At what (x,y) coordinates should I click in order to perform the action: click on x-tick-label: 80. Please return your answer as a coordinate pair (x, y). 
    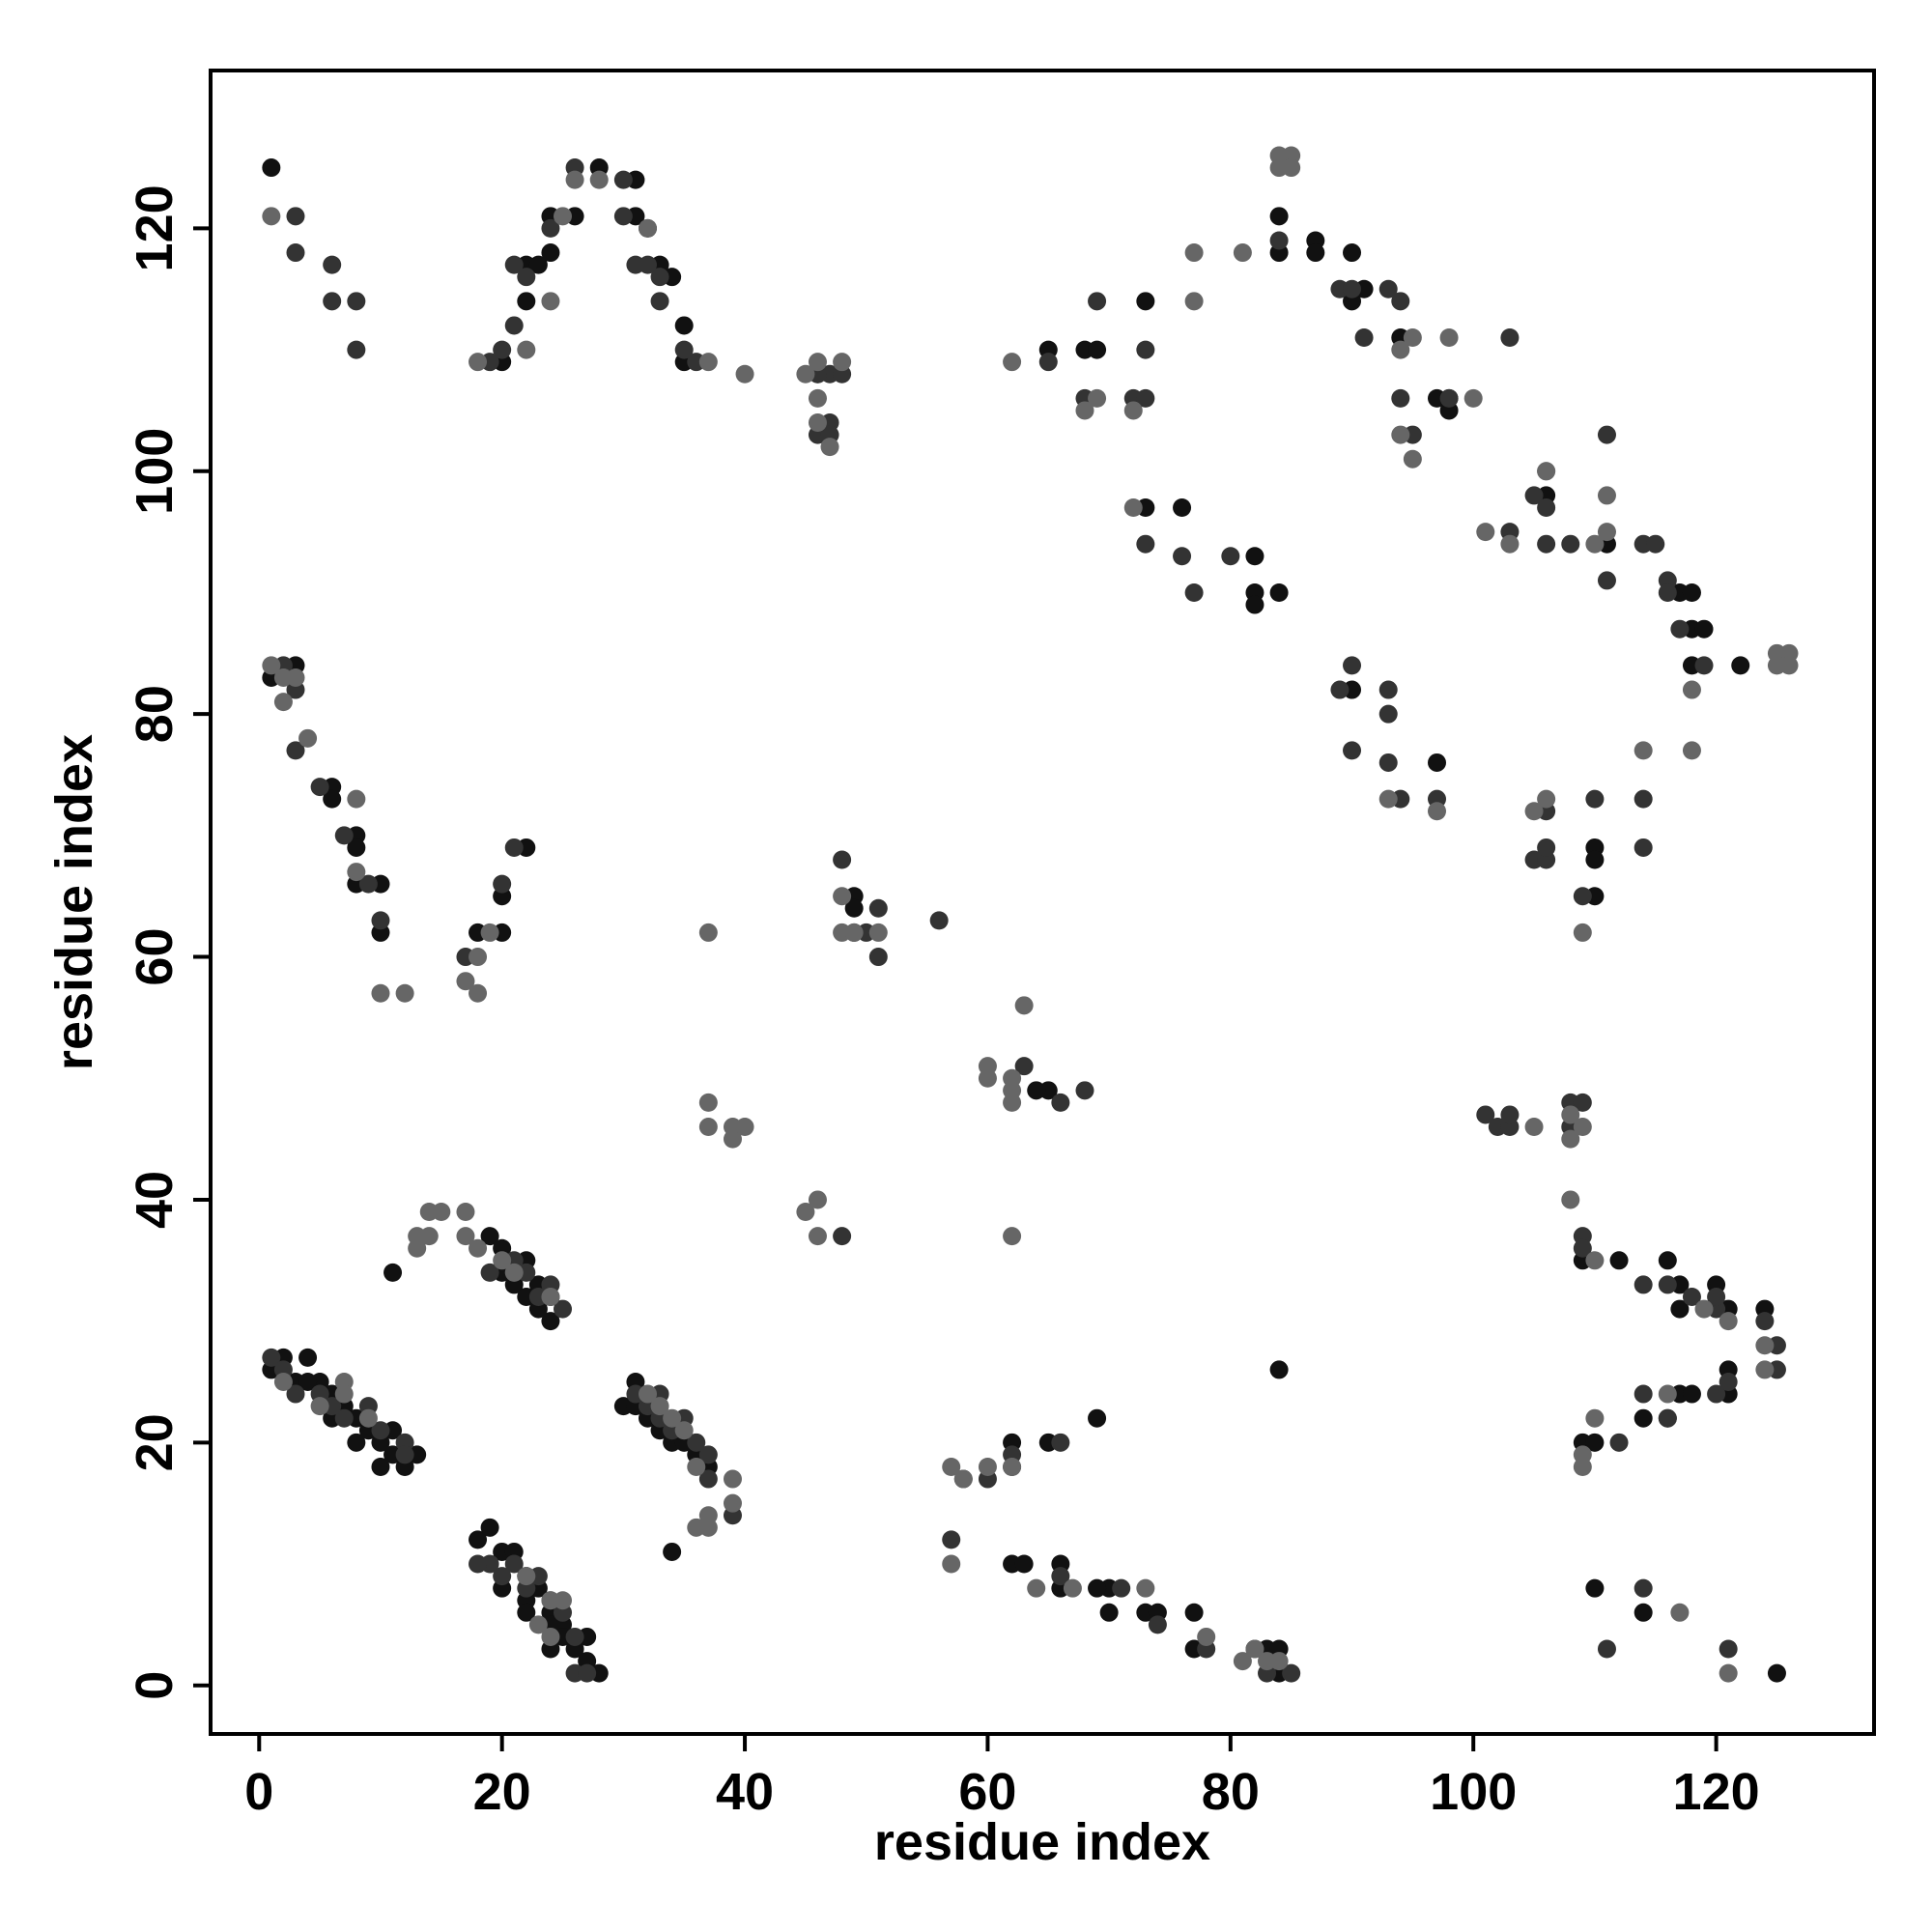
    Looking at the image, I should click on (1231, 1792).